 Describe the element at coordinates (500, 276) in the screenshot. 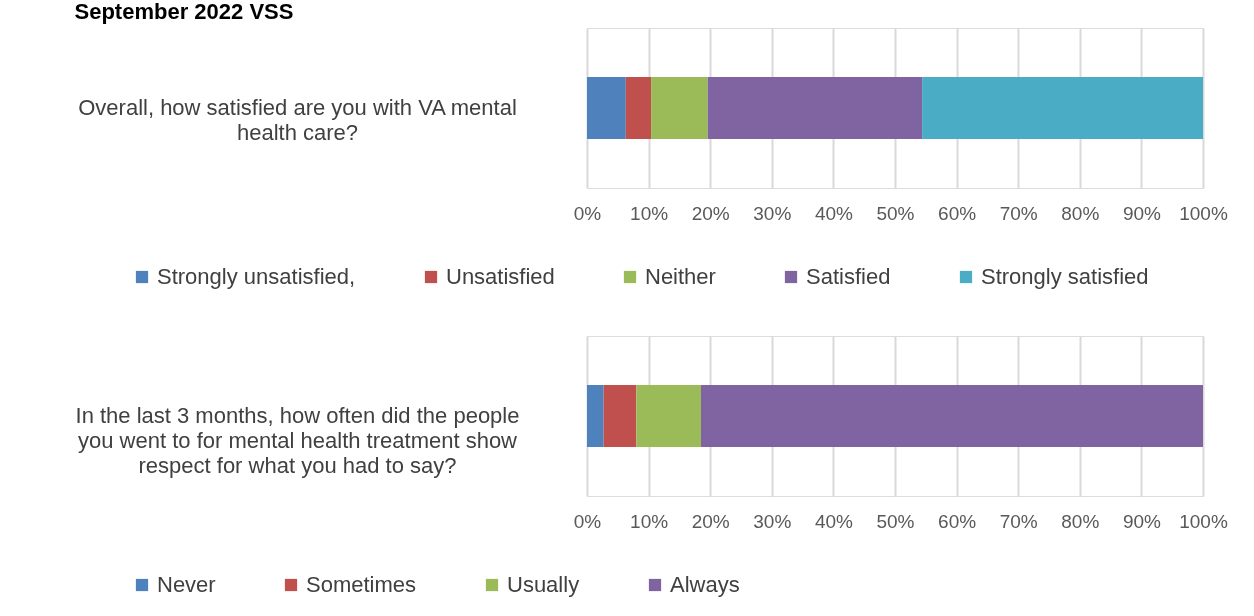

I see `legend-label: Unsatisfied` at that location.